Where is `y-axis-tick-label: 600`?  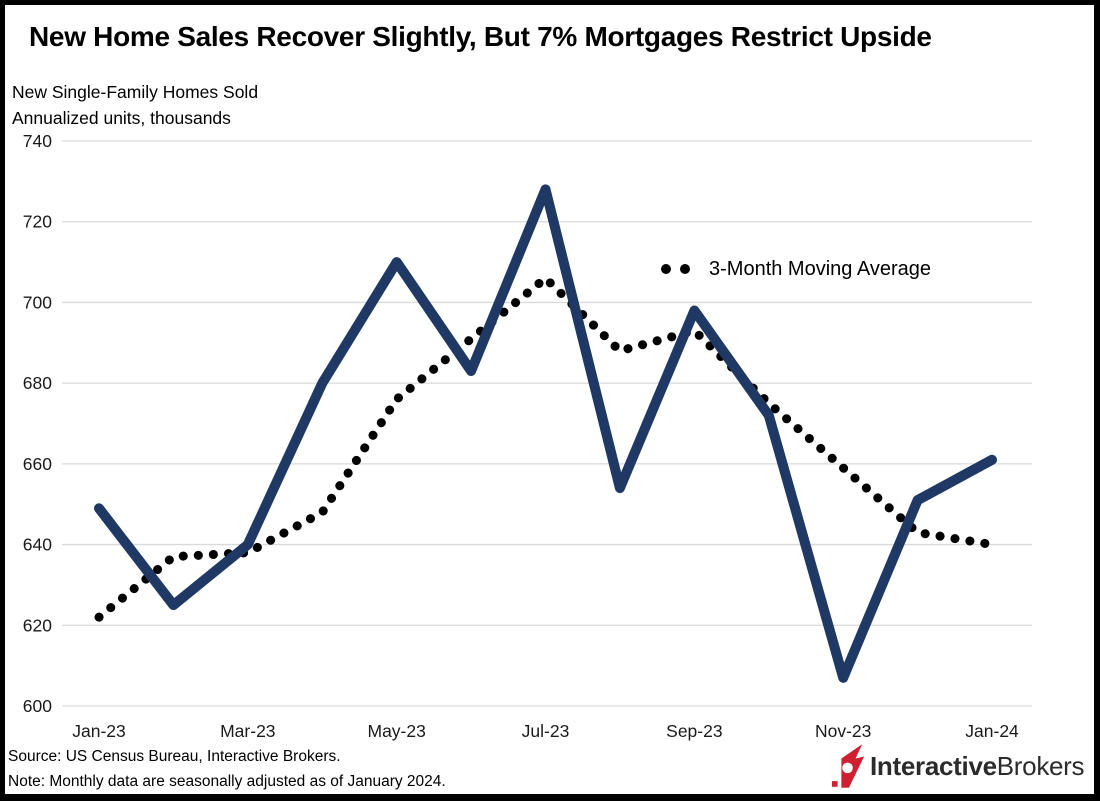
y-axis-tick-label: 600 is located at coordinates (37, 706).